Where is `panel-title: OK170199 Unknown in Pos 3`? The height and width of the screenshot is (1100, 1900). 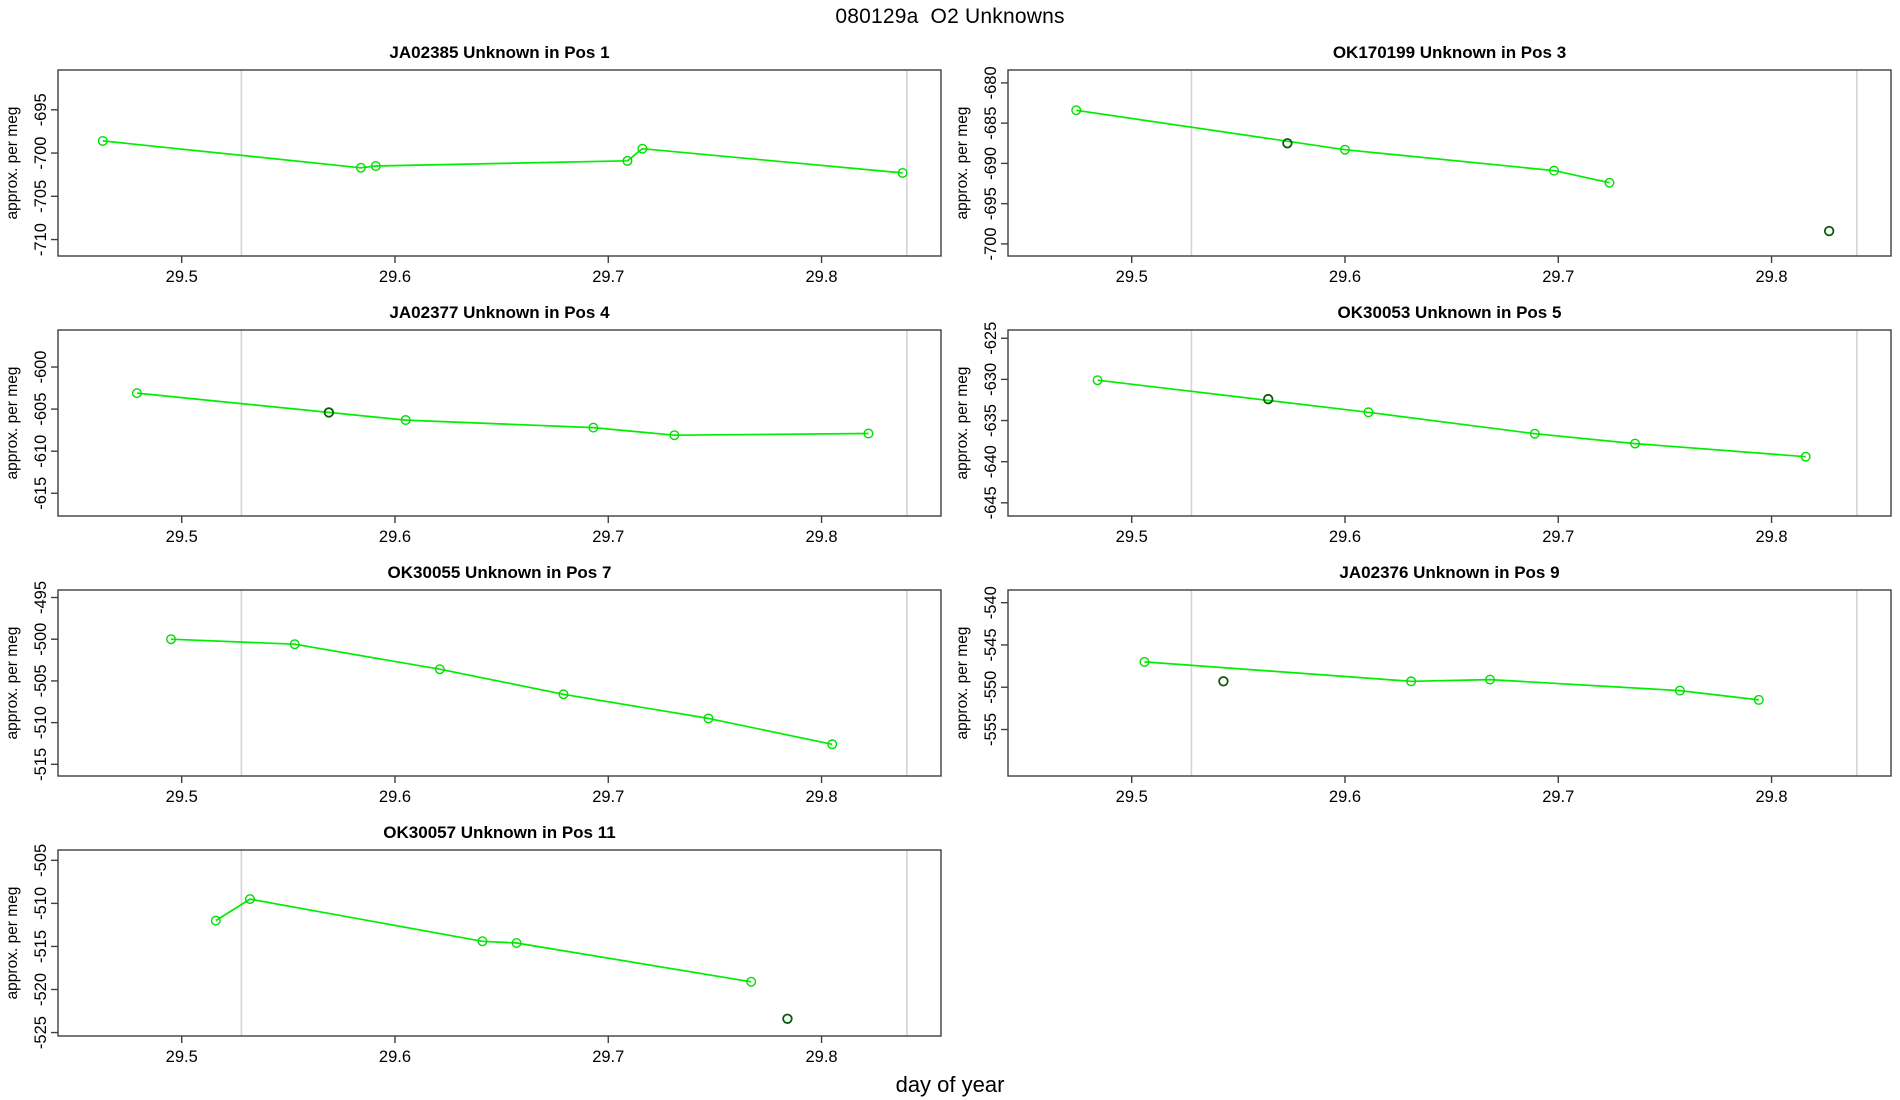 panel-title: OK170199 Unknown in Pos 3 is located at coordinates (1449, 52).